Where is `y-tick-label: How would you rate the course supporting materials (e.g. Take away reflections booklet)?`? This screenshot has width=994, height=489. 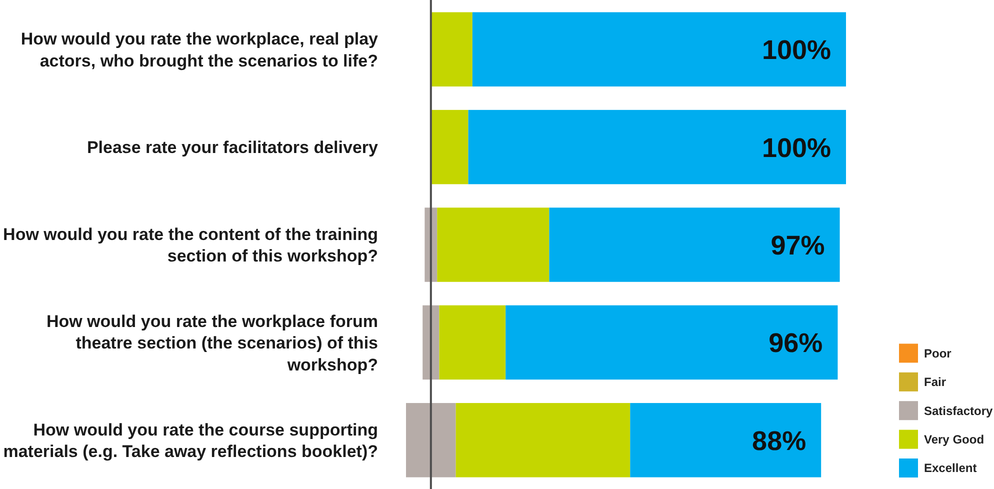 y-tick-label: How would you rate the course supporting materials (e.g. Take away reflections booklet)? is located at coordinates (190, 441).